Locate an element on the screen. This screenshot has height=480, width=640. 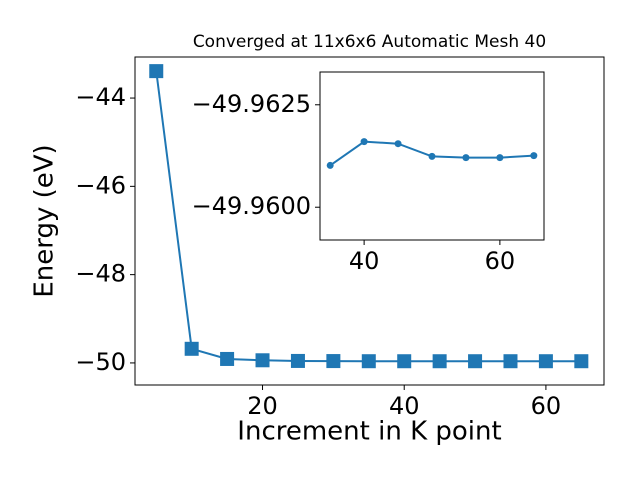
y-tick-label: −49.9600 is located at coordinates (251, 206).